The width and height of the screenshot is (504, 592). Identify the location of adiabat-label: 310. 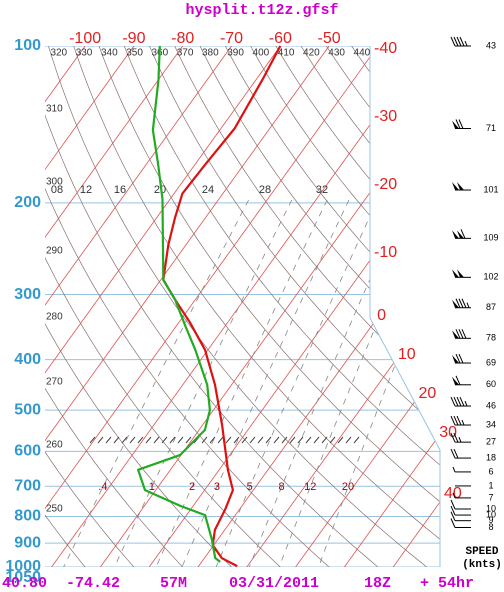
(54, 109).